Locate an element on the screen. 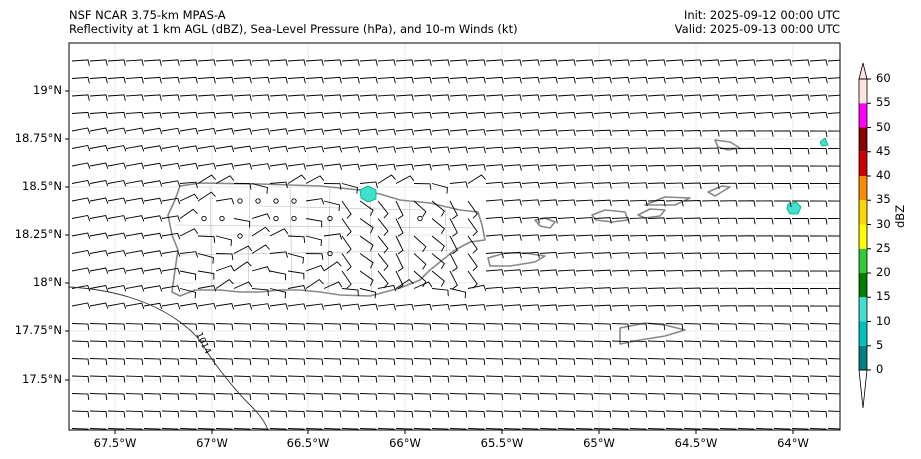  lon-tick-label: 65.5°W is located at coordinates (502, 443).